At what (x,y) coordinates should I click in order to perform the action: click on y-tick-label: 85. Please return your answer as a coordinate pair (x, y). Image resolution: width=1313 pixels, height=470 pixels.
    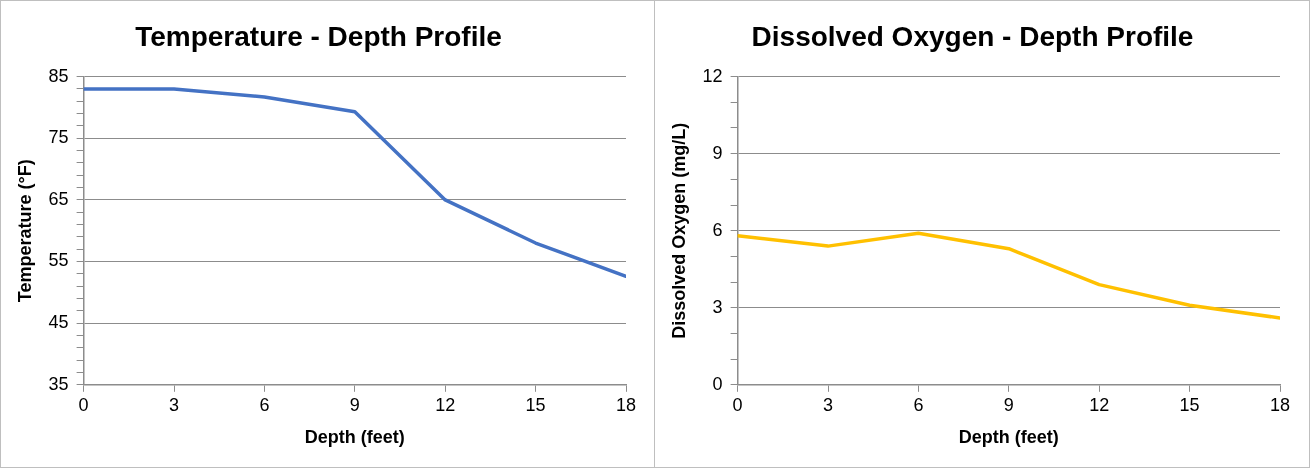
    Looking at the image, I should click on (58, 75).